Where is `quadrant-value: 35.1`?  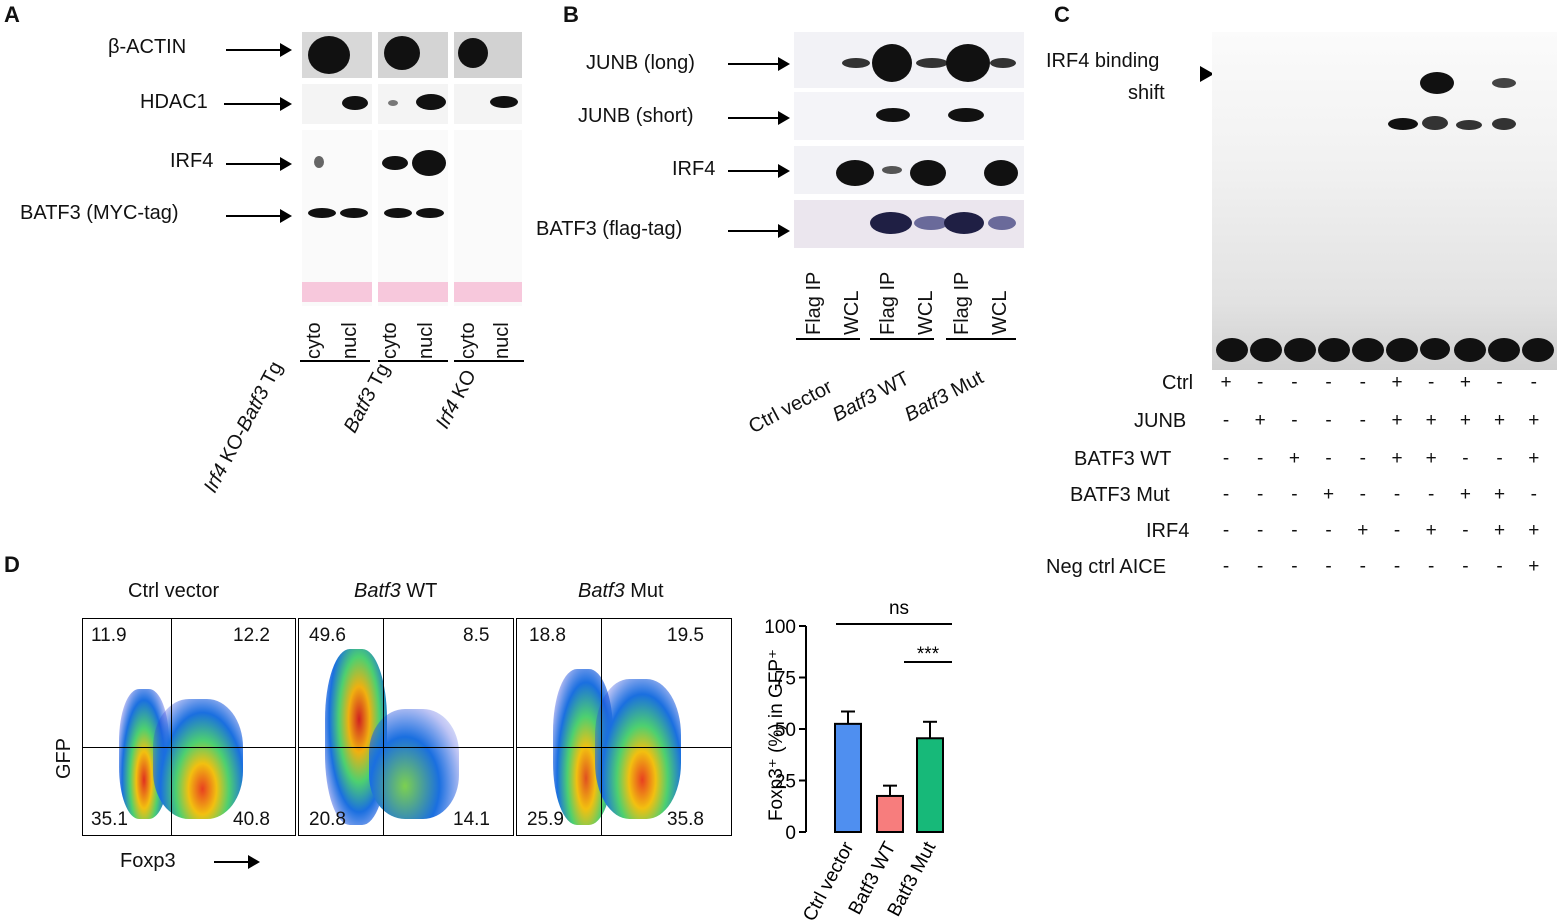
quadrant-value: 35.1 is located at coordinates (109, 819).